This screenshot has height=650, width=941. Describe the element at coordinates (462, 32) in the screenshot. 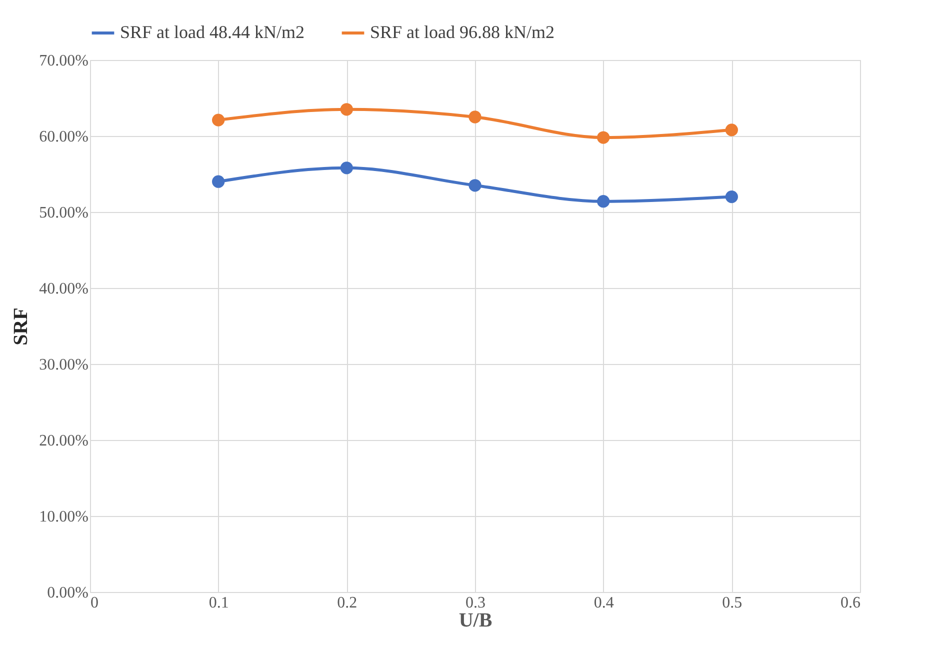

I see `legend-label: SRF at load 96.88 kN/m2` at that location.